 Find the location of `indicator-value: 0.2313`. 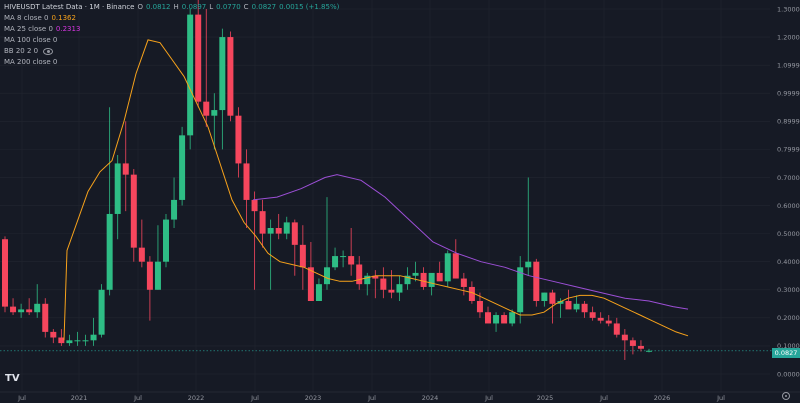

indicator-value: 0.2313 is located at coordinates (68, 29).